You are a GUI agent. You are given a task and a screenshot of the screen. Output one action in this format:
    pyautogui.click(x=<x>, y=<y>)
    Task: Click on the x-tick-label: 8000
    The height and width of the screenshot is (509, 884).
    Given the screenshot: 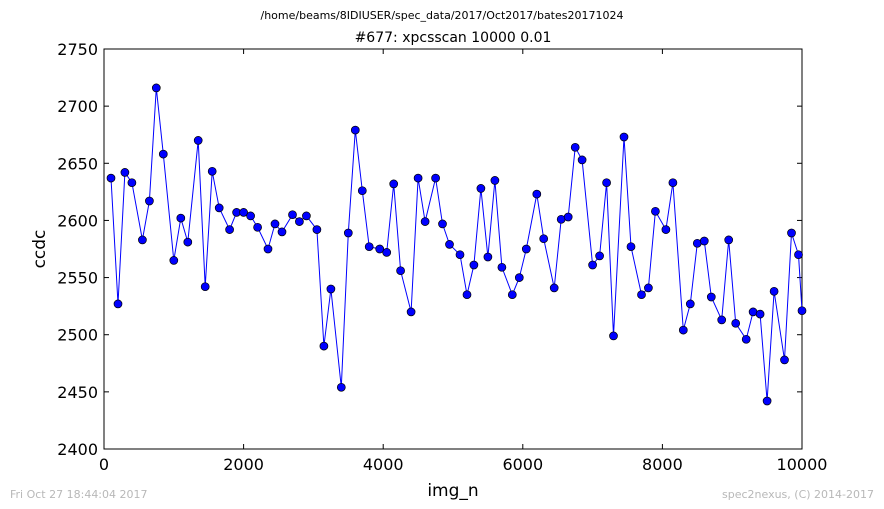 What is the action you would take?
    pyautogui.click(x=662, y=464)
    